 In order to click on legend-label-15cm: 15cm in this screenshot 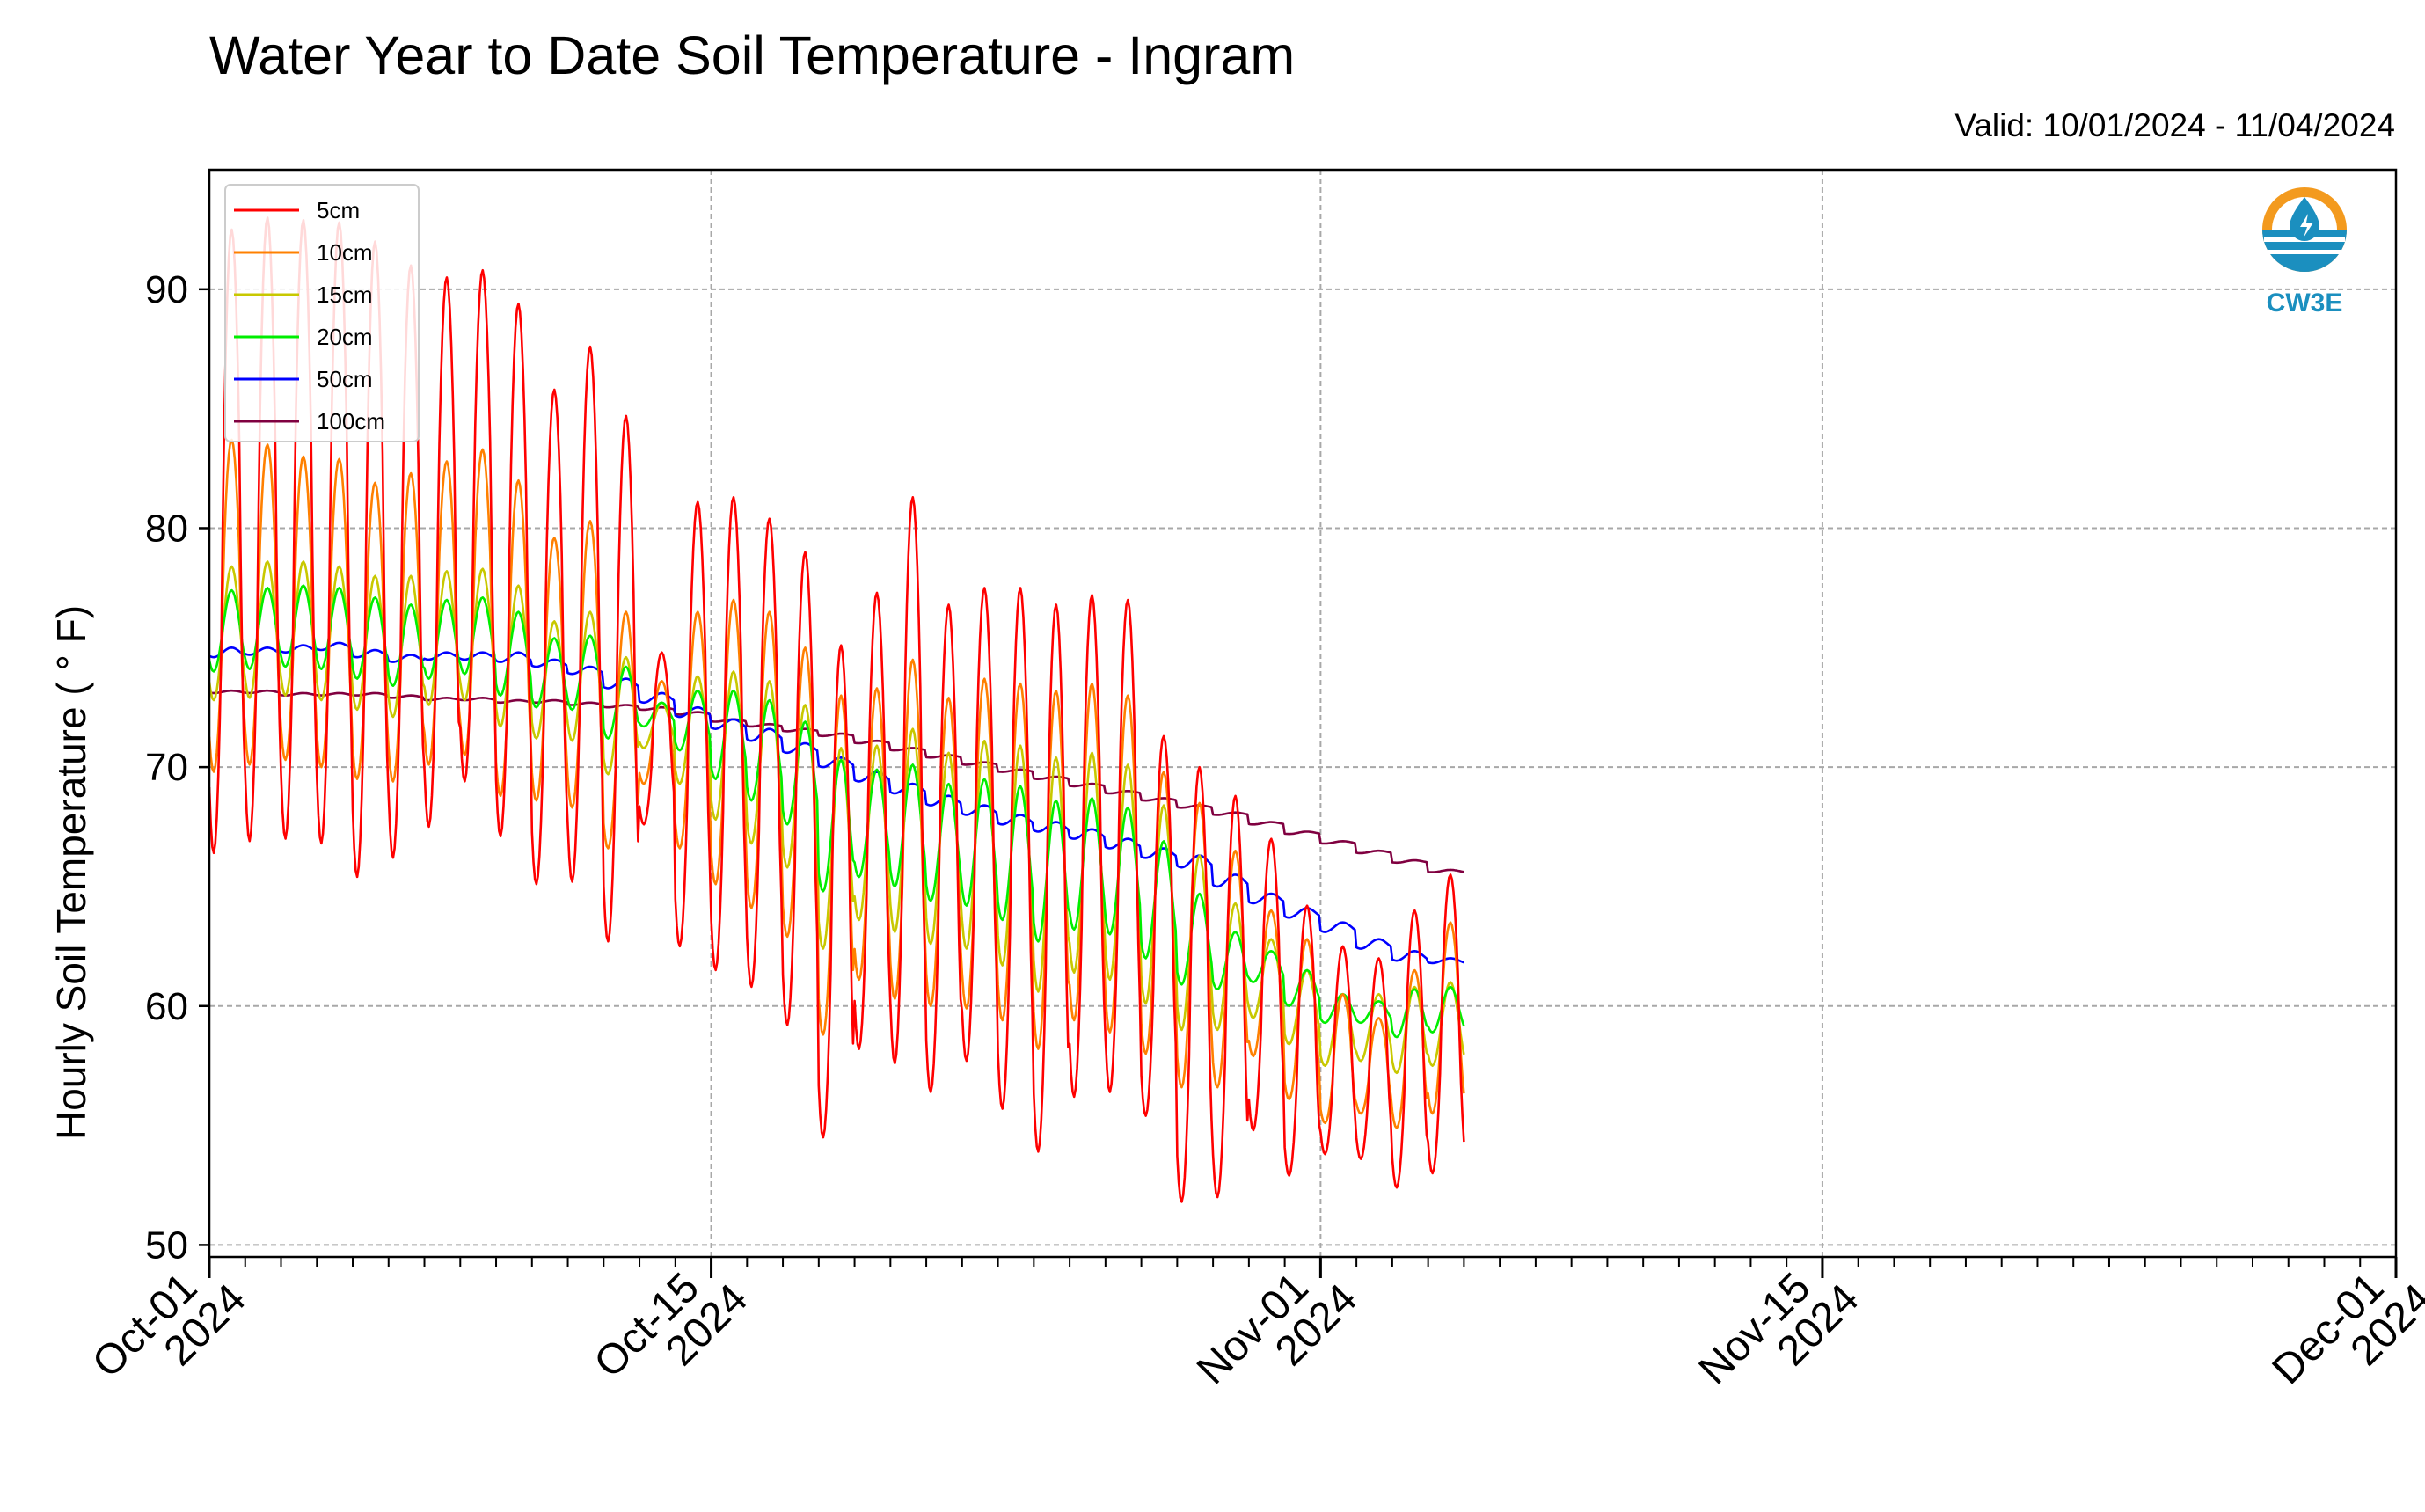, I will do `click(345, 294)`.